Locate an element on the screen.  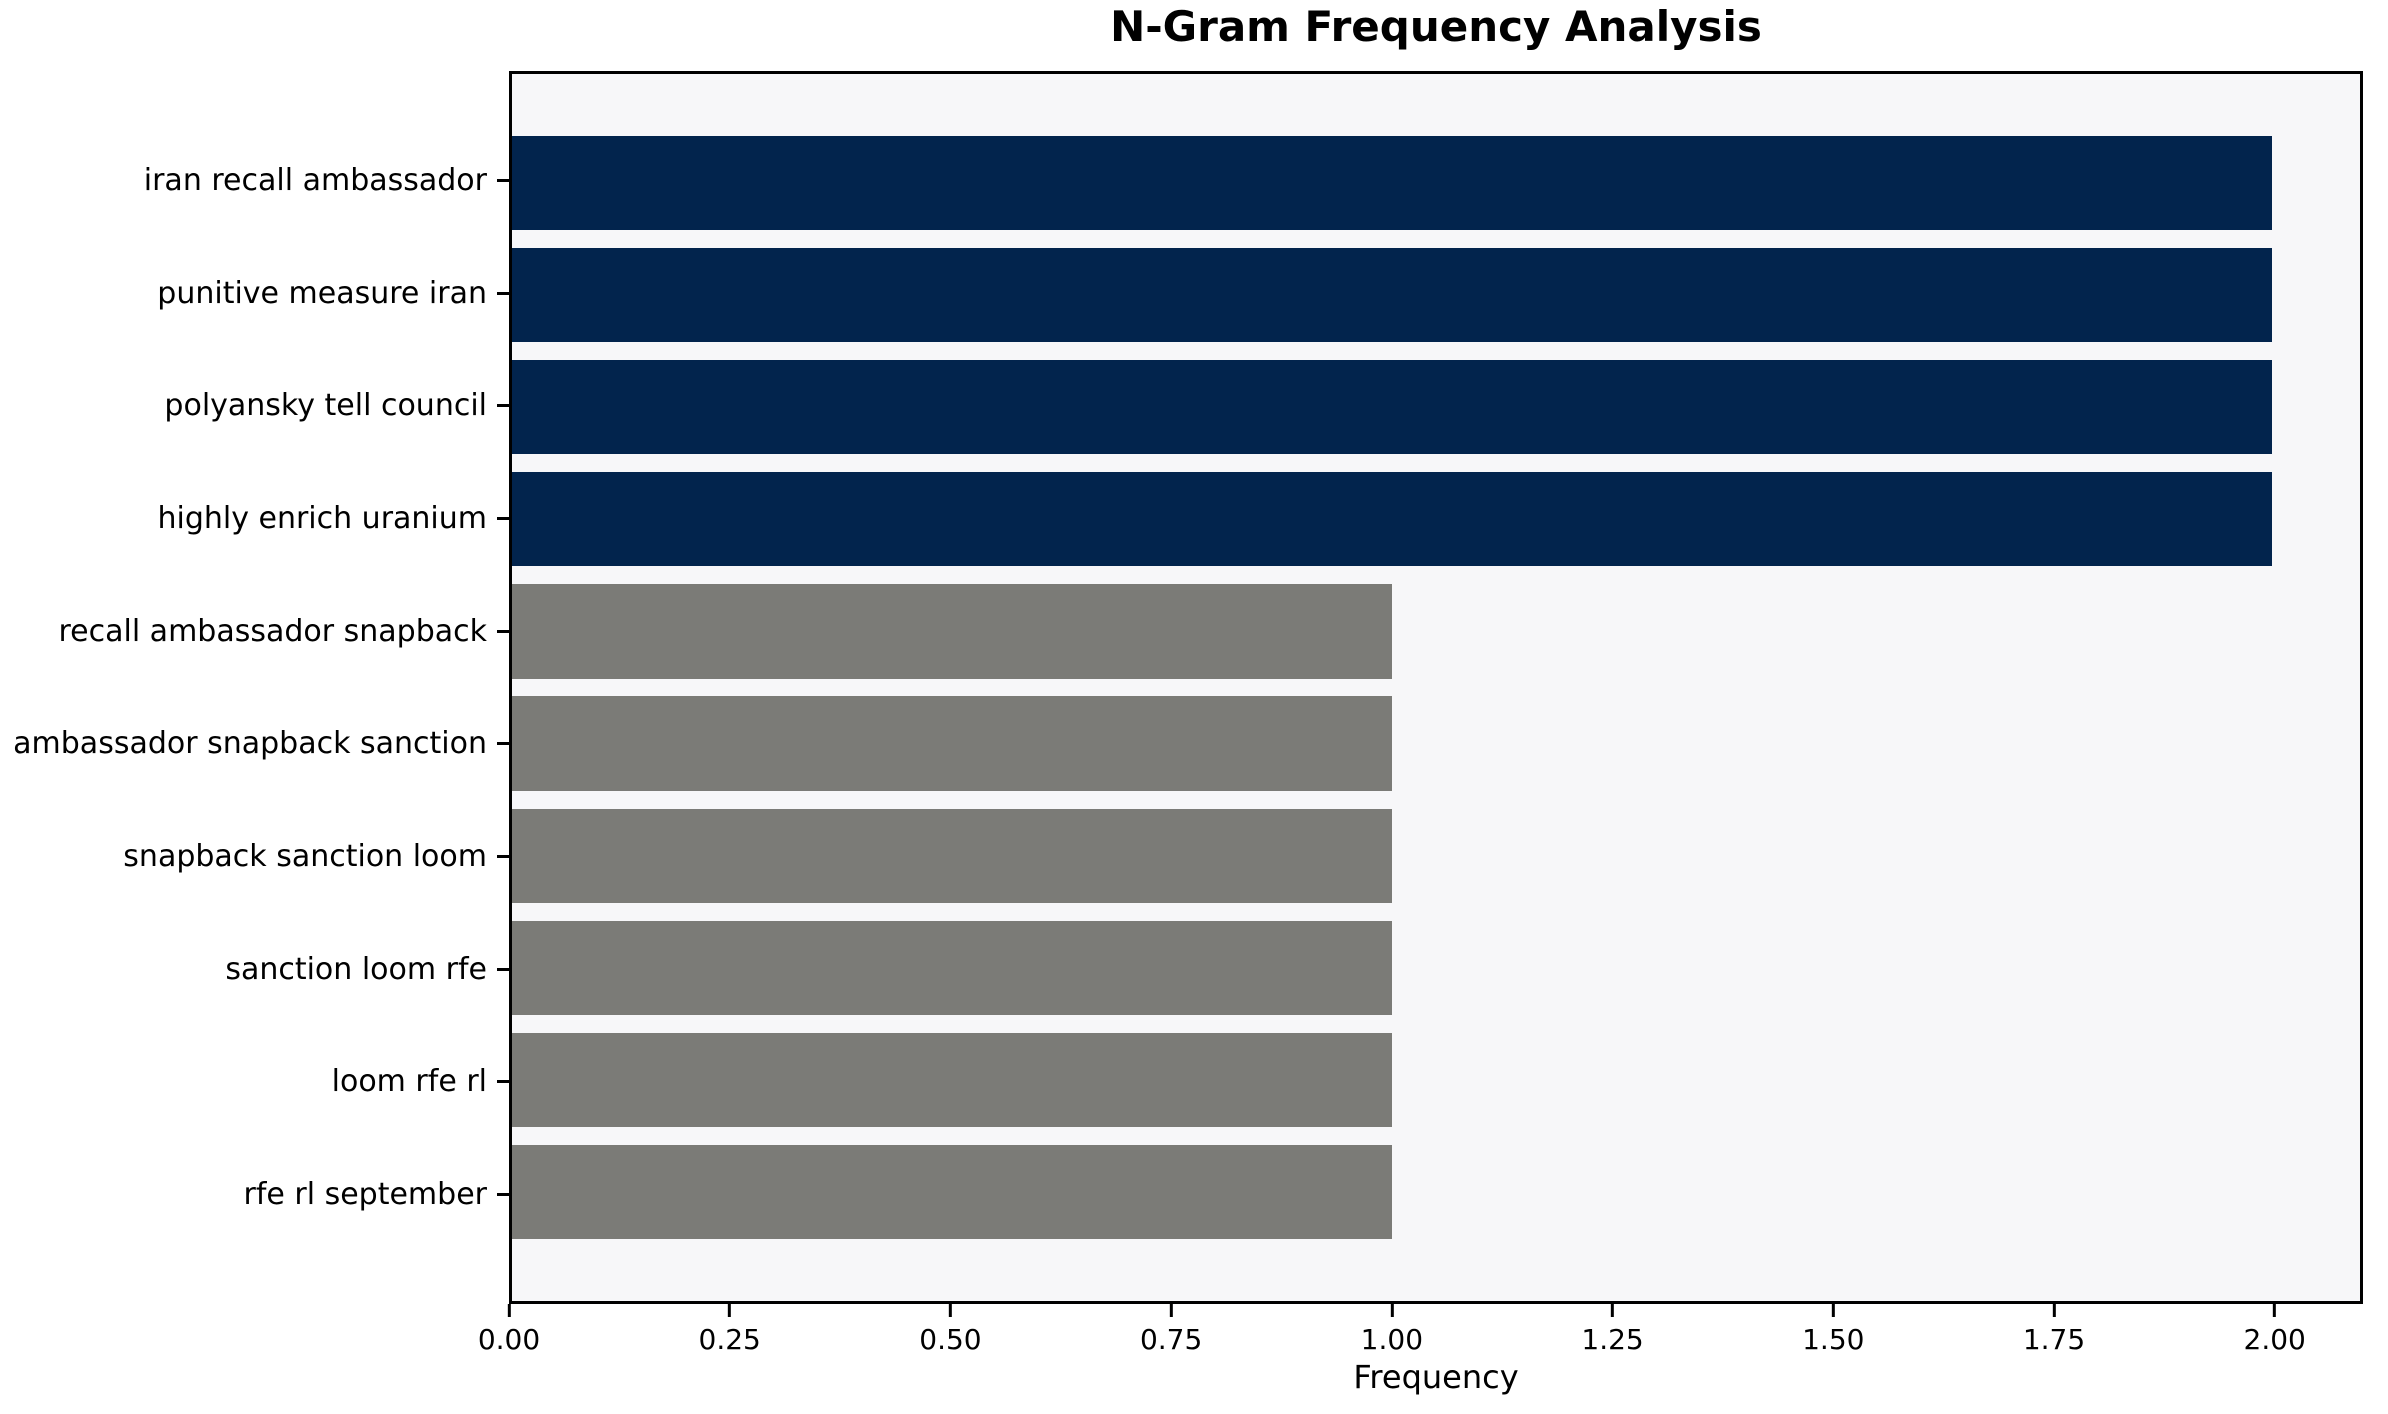
y-tick-row: iran recall ambassador is located at coordinates (254, 180).